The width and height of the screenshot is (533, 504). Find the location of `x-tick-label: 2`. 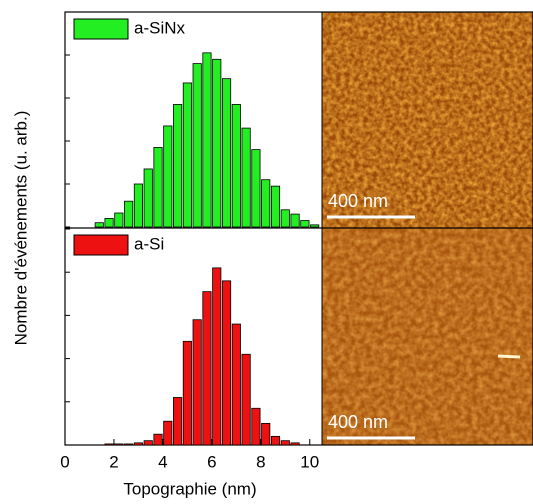

x-tick-label: 2 is located at coordinates (113, 461).